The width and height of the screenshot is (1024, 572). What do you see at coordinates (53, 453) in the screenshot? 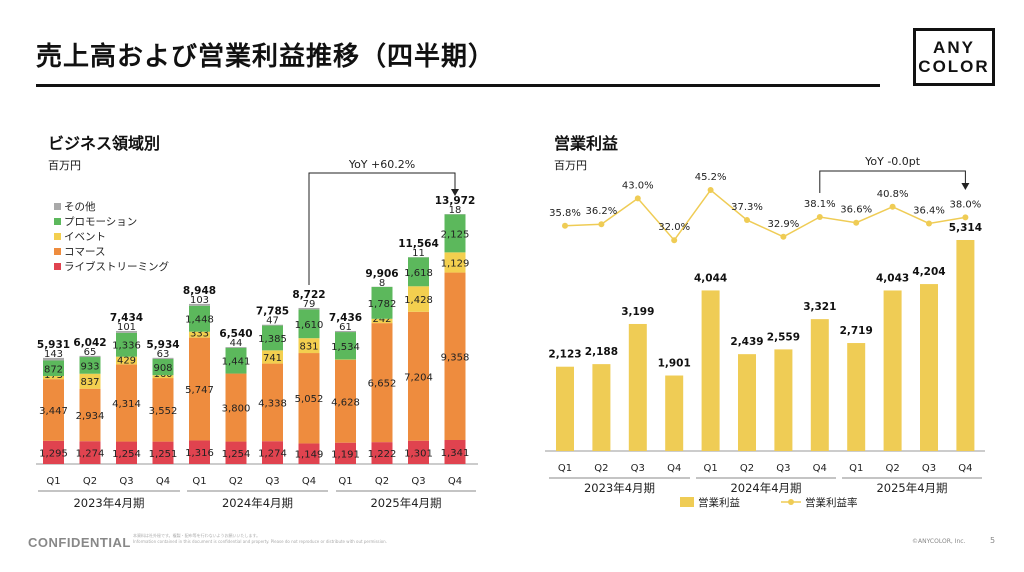
I see `bar-segment-label: 1,295` at bounding box center [53, 453].